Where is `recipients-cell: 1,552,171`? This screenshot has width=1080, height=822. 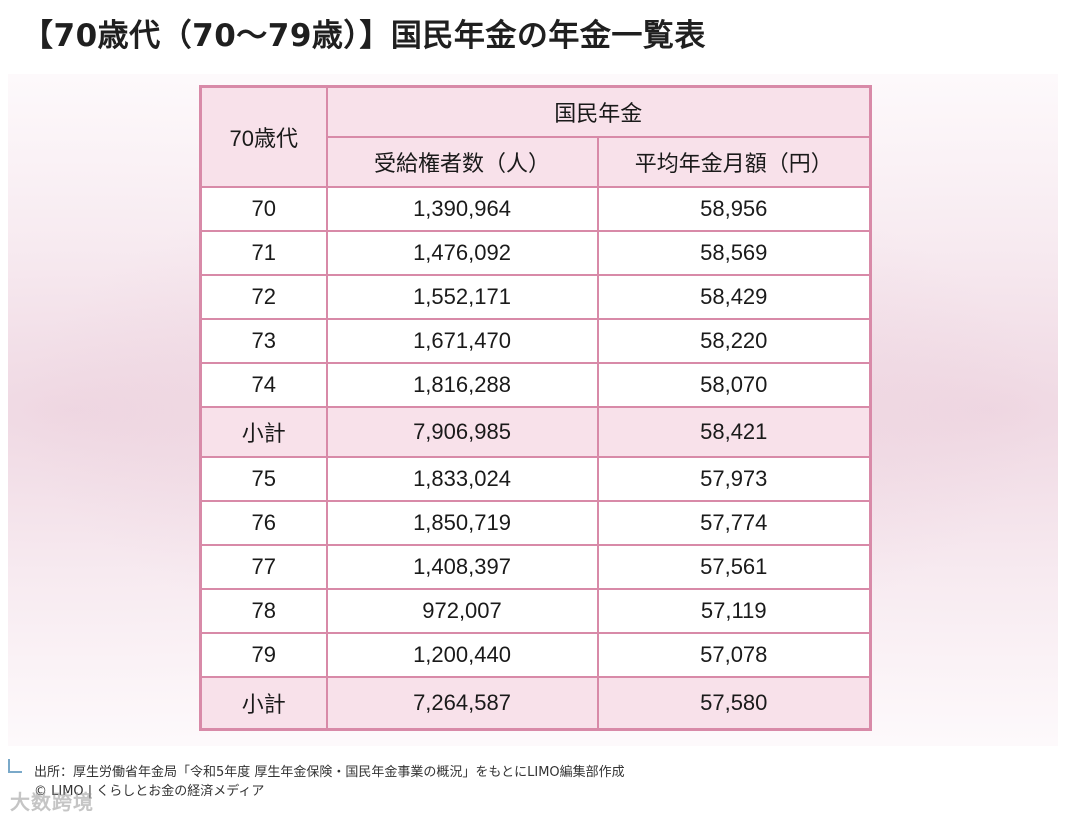
recipients-cell: 1,552,171 is located at coordinates (462, 297).